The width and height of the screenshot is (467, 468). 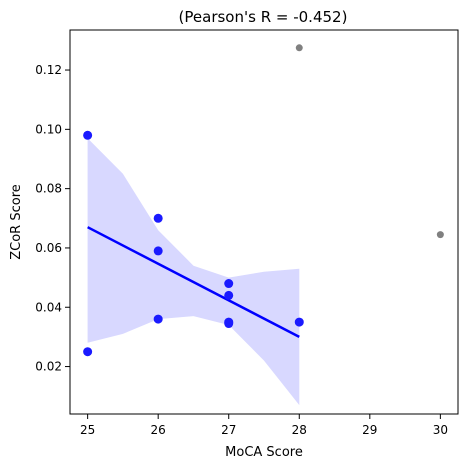 I want to click on y-axis-label: ZCoR Score, so click(x=16, y=222).